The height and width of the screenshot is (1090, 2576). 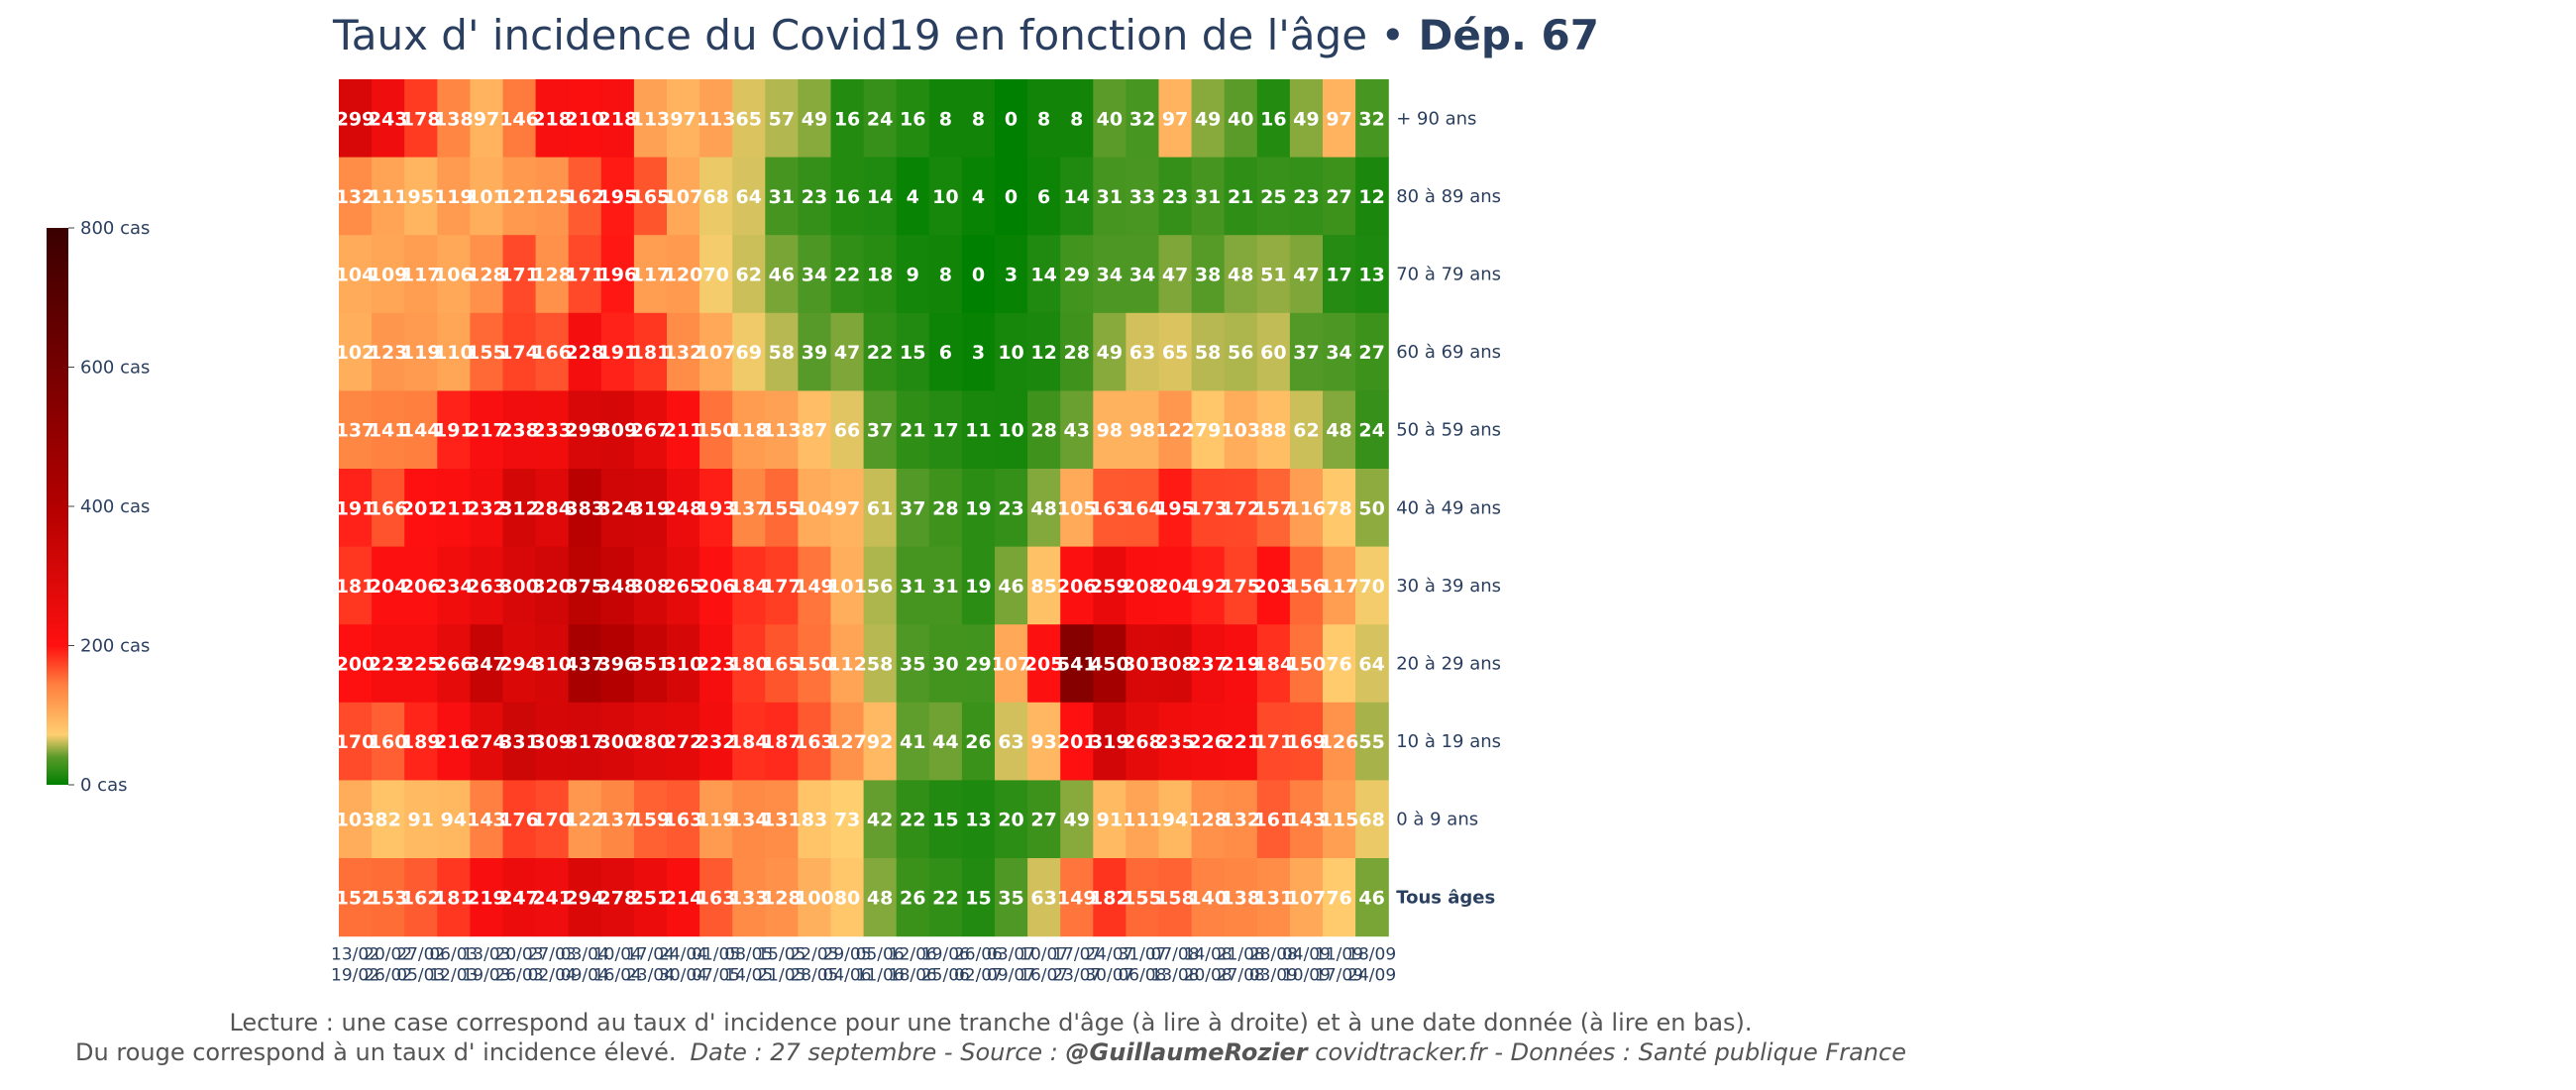 I want to click on heatmap-cell-value: 156, so click(x=1307, y=587).